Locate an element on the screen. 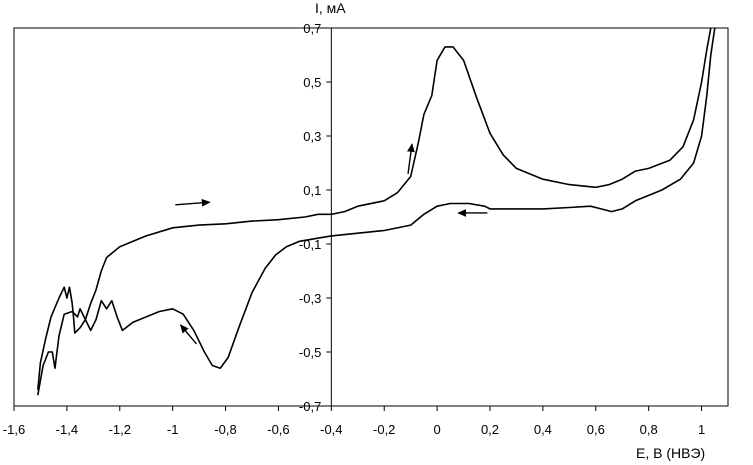 The image size is (753, 465). x-tick-label: -1,2 is located at coordinates (120, 429).